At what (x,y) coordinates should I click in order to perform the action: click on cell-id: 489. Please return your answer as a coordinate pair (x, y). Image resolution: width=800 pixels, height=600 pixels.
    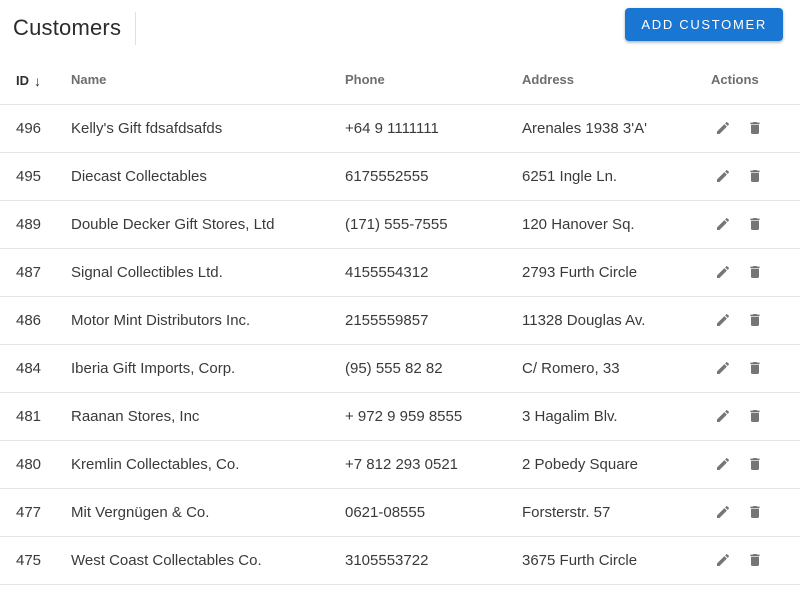
    Looking at the image, I should click on (35, 224).